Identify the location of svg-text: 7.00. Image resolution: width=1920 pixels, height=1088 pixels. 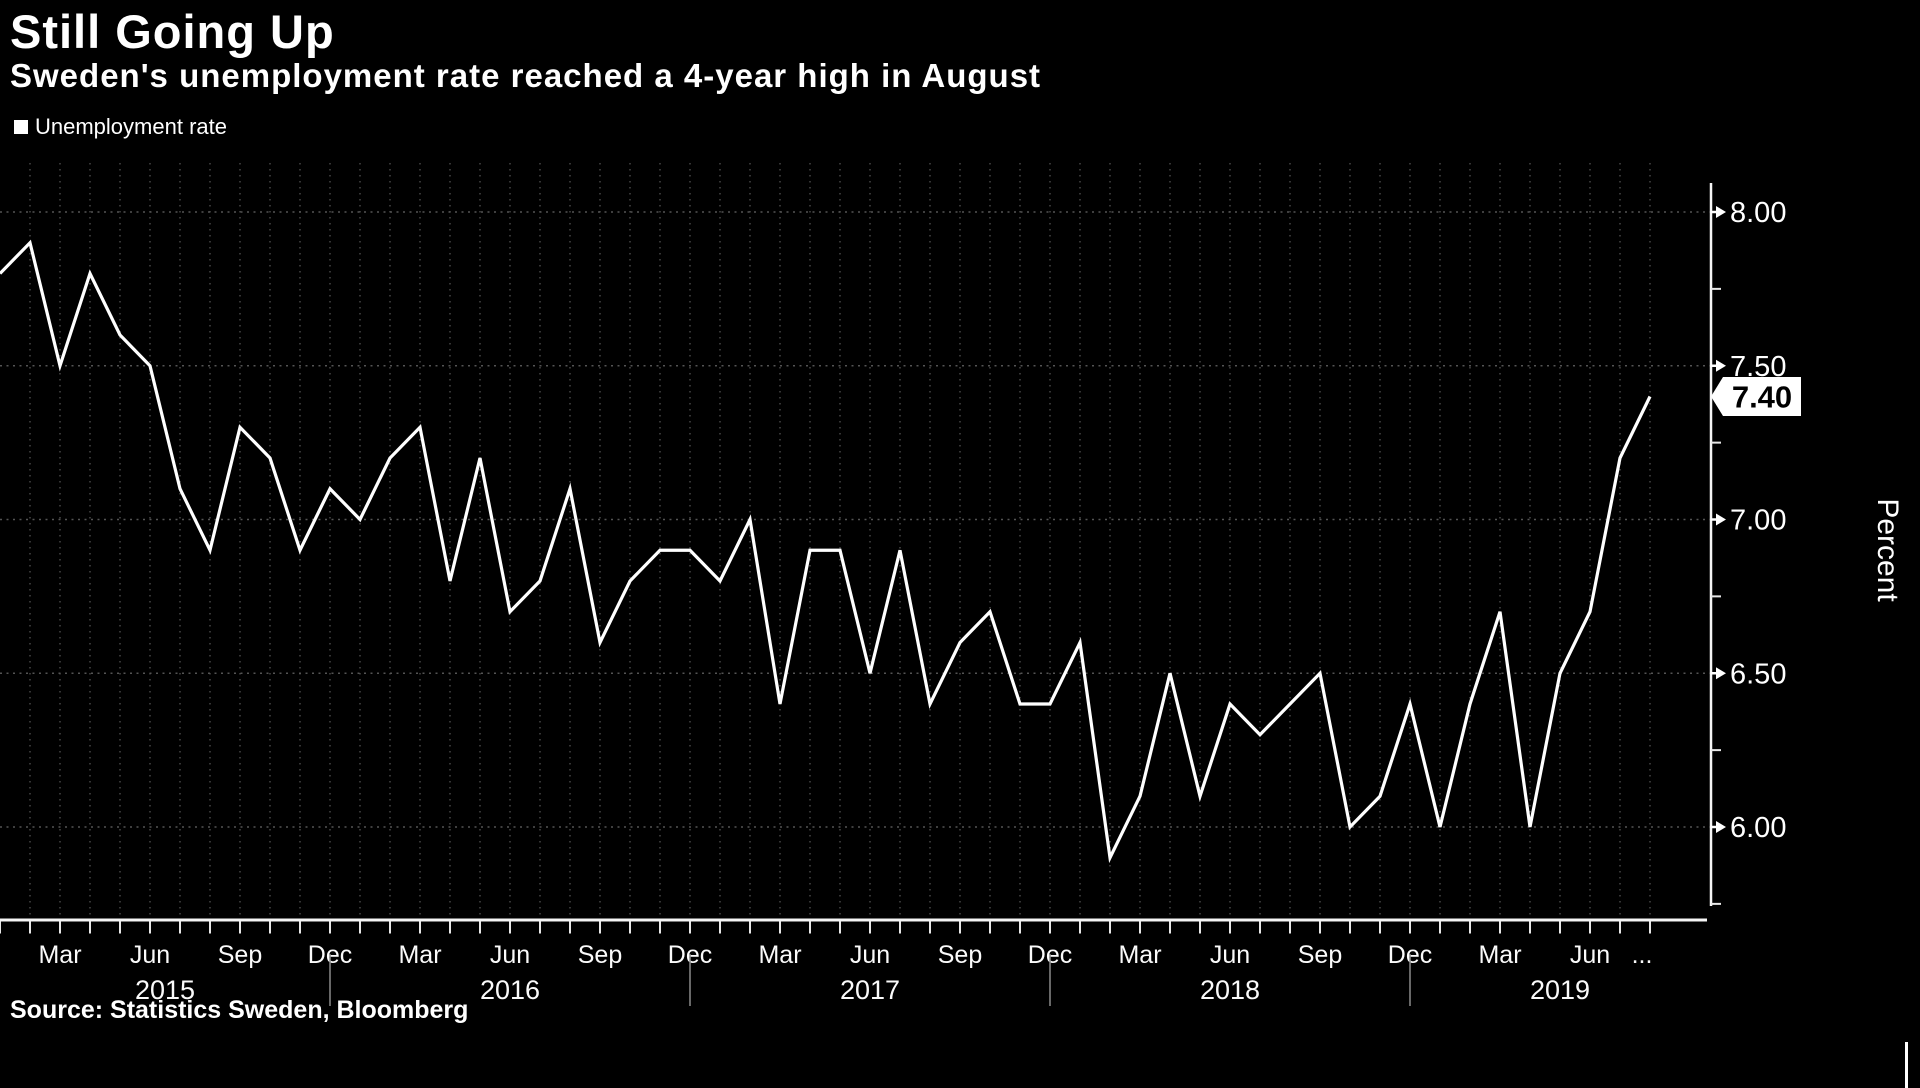
(1758, 521).